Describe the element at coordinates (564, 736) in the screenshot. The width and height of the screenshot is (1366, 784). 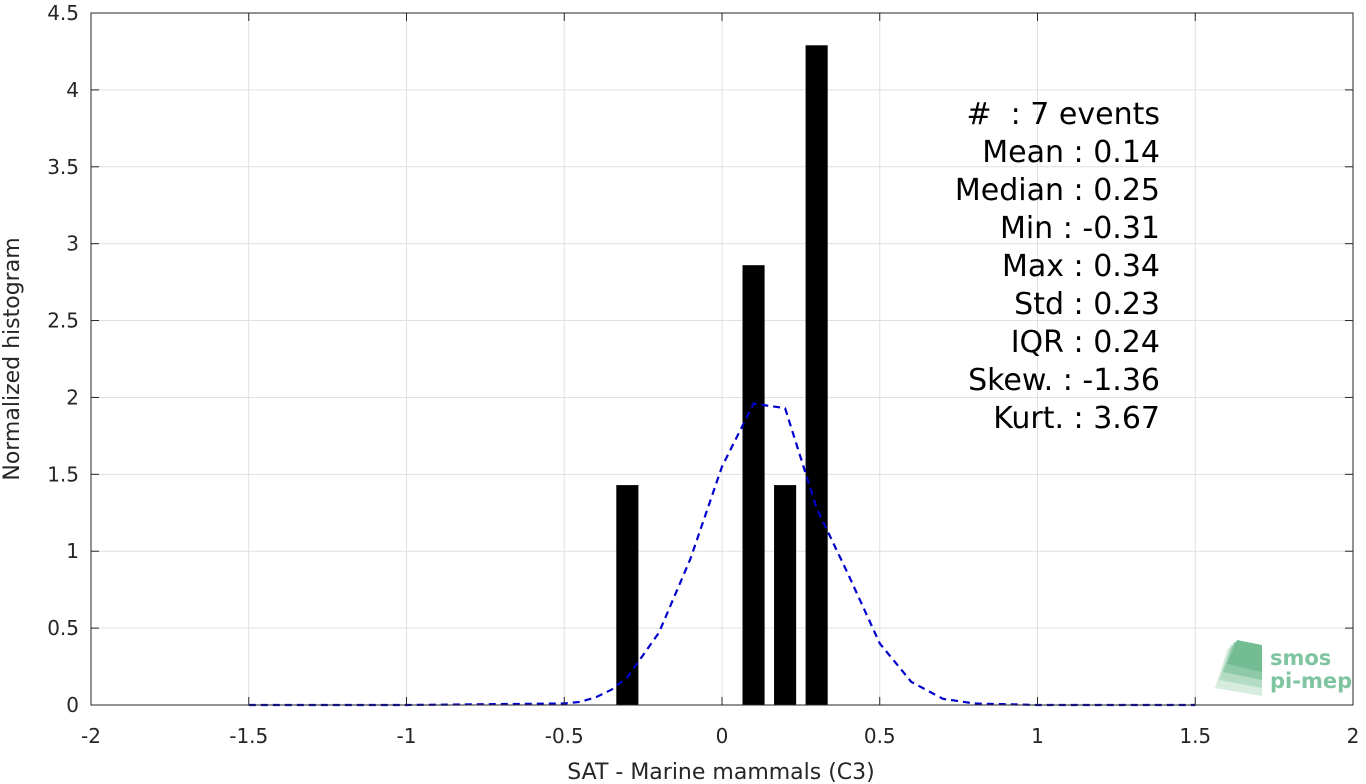
I see `x-tick-label: -0.5` at that location.